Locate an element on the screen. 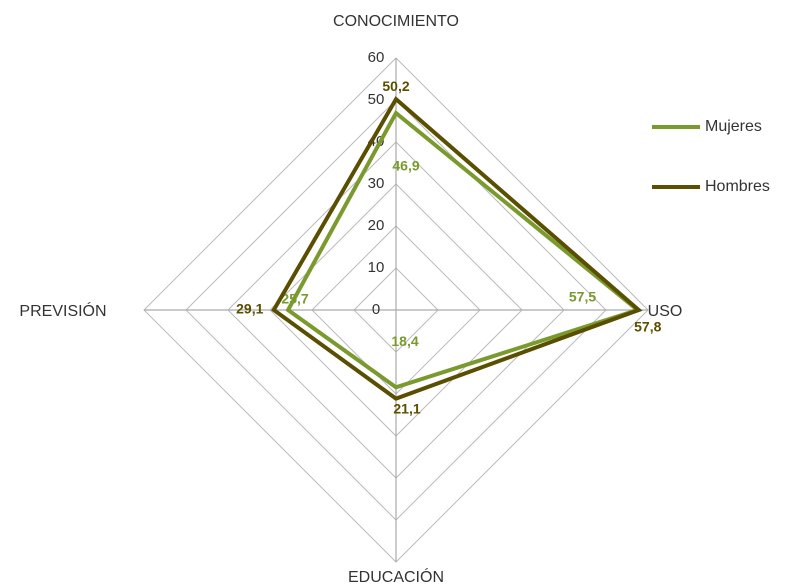 The width and height of the screenshot is (792, 587). legend-label: Hombres is located at coordinates (737, 186).